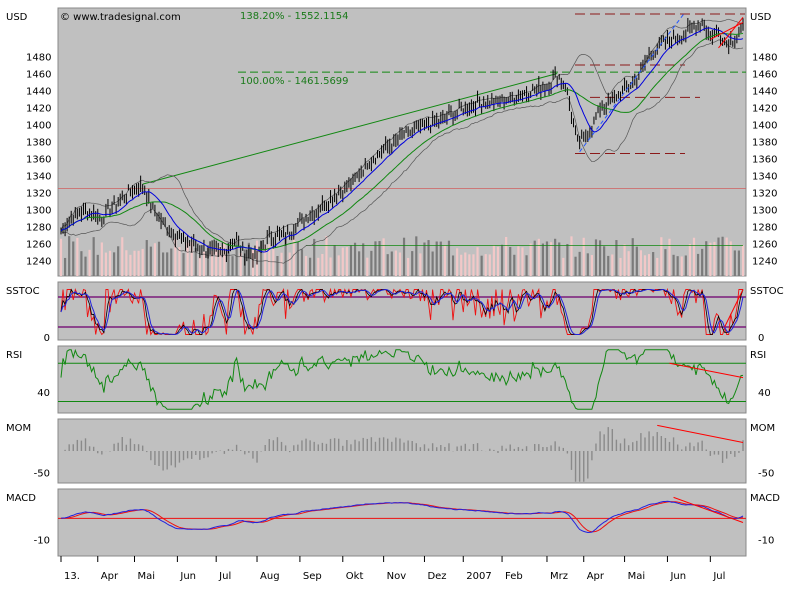  Describe the element at coordinates (38, 211) in the screenshot. I see `y-tick-left: 1300` at that location.